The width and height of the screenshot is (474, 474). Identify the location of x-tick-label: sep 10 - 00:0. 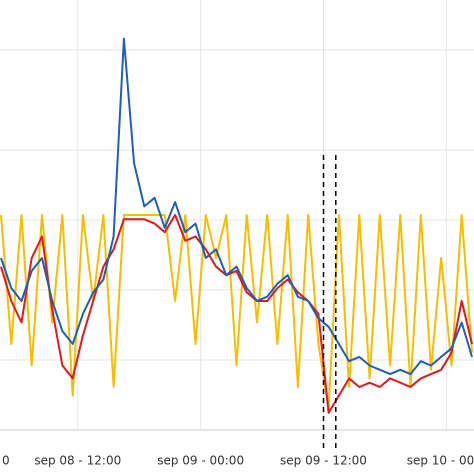
(440, 461).